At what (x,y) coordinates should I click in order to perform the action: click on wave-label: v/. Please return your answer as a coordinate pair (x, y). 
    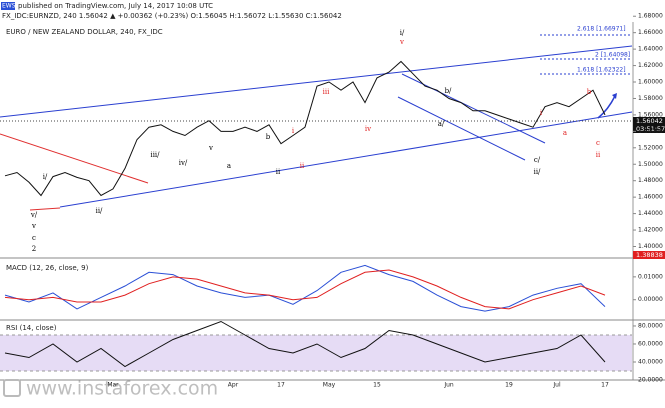
    Looking at the image, I should click on (34, 215).